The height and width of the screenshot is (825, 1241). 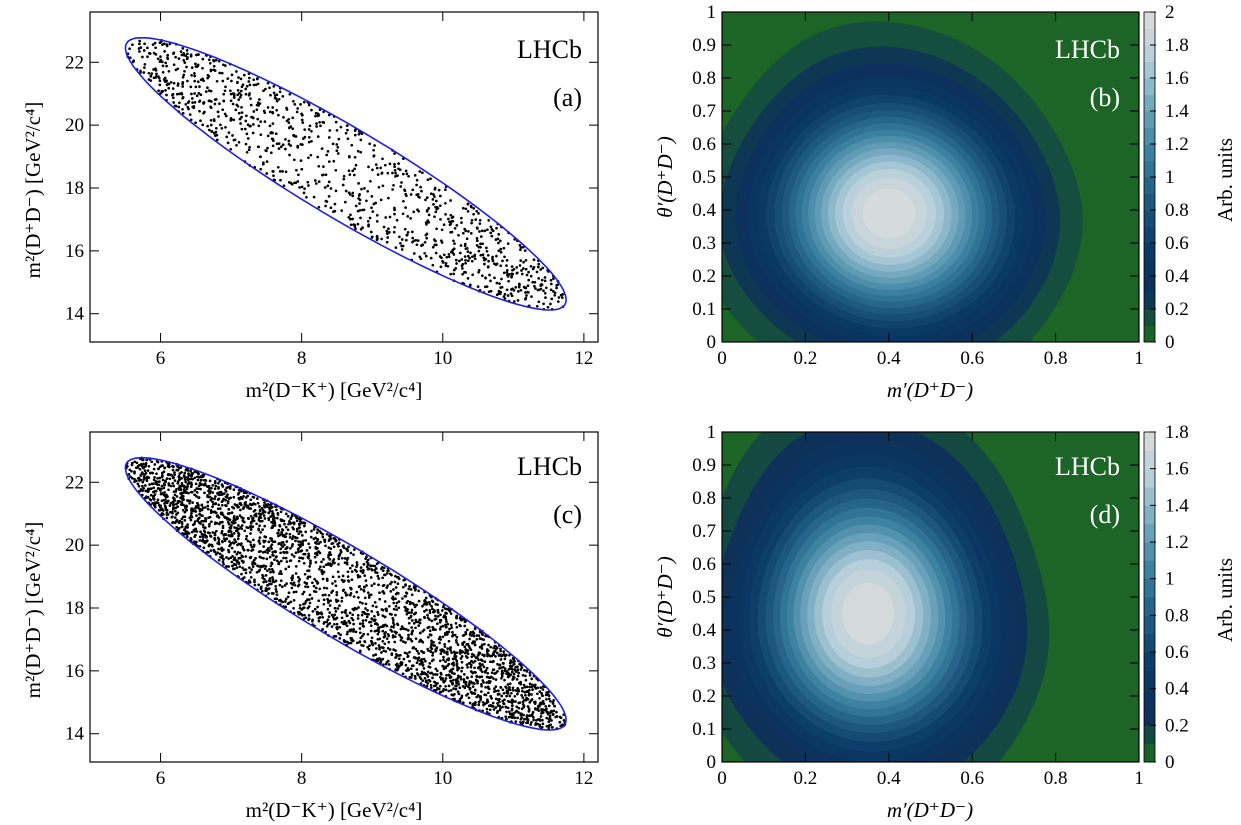 I want to click on y-tick-label: 0.4, so click(x=704, y=210).